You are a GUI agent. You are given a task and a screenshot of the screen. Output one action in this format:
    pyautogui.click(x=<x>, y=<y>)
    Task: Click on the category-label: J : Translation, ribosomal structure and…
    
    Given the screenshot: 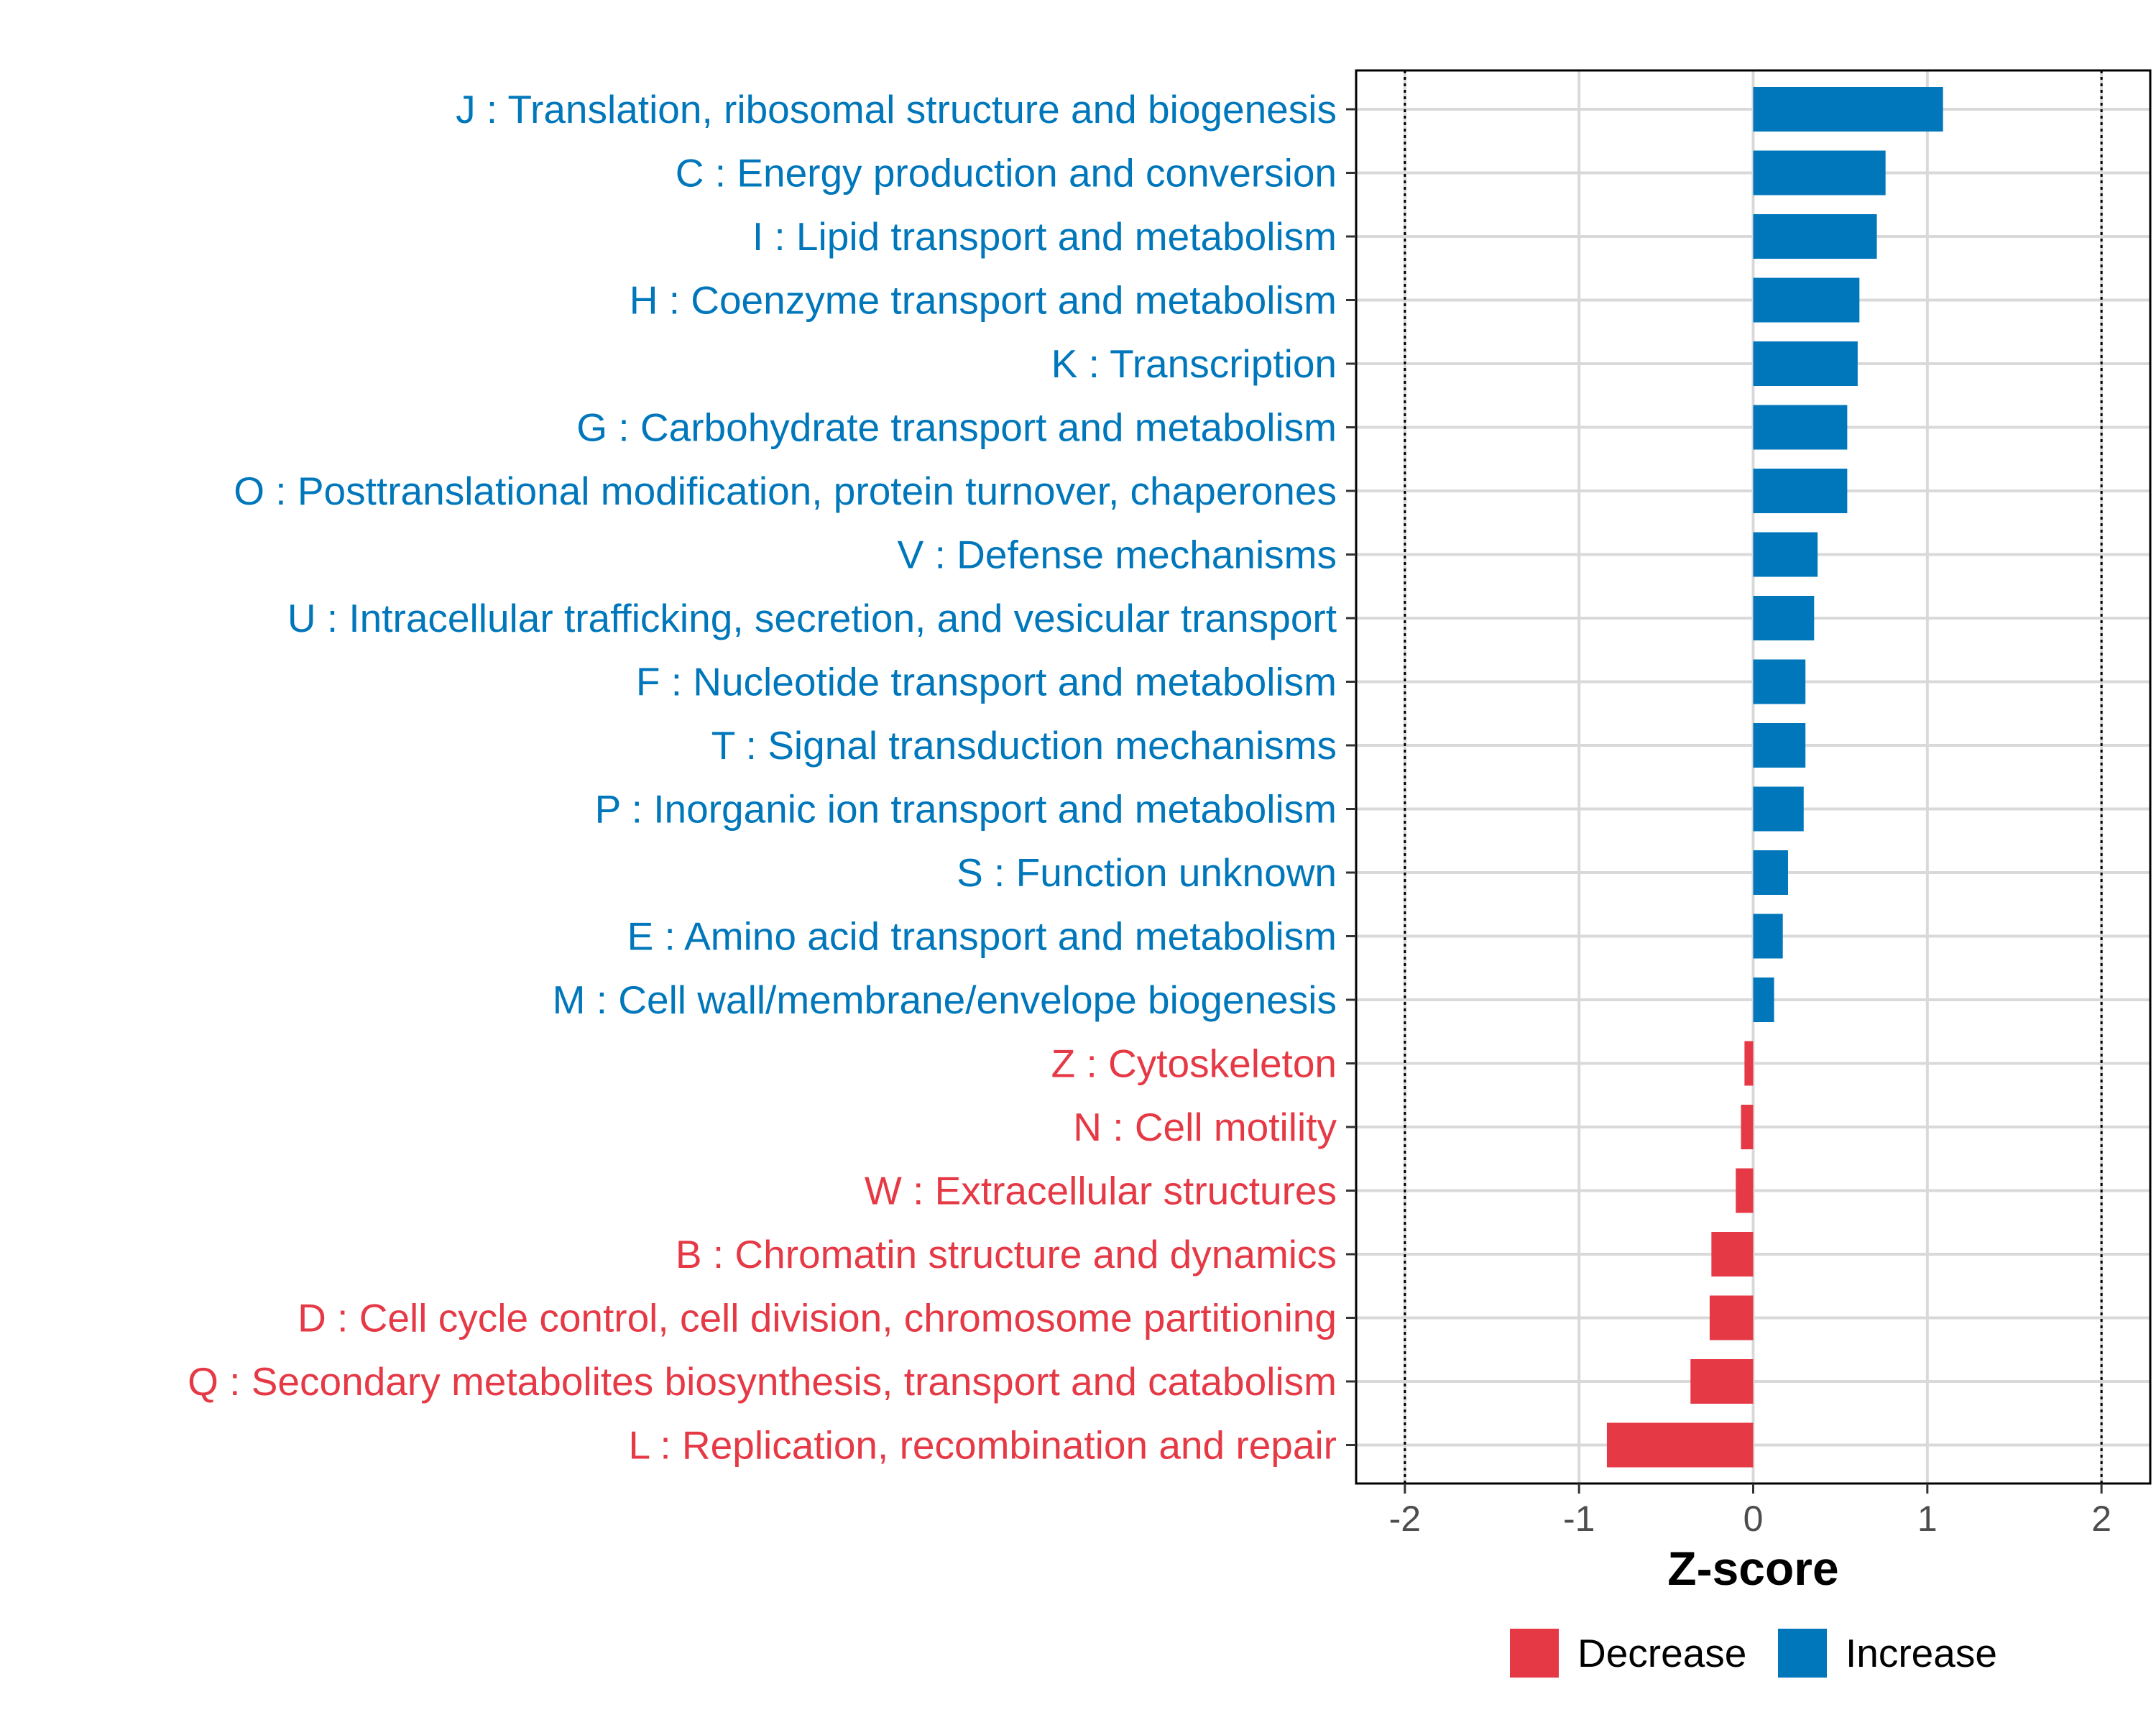 What is the action you would take?
    pyautogui.click(x=897, y=109)
    